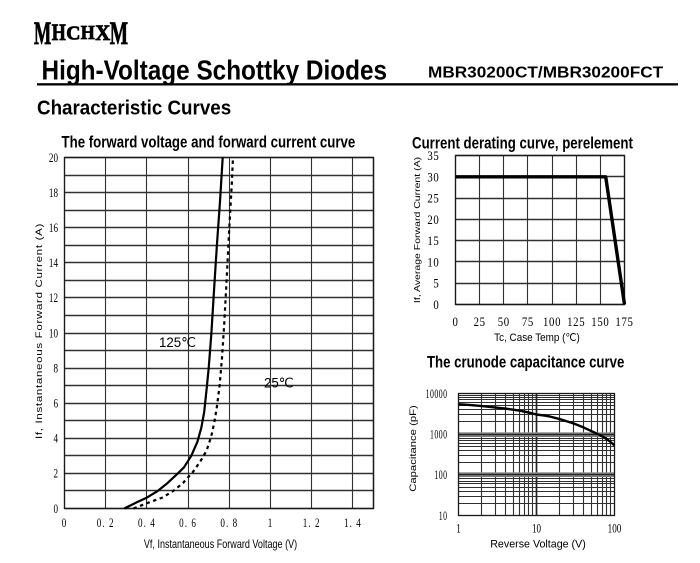 Image resolution: width=700 pixels, height=563 pixels. Describe the element at coordinates (624, 321) in the screenshot. I see `svg-text: 175` at that location.